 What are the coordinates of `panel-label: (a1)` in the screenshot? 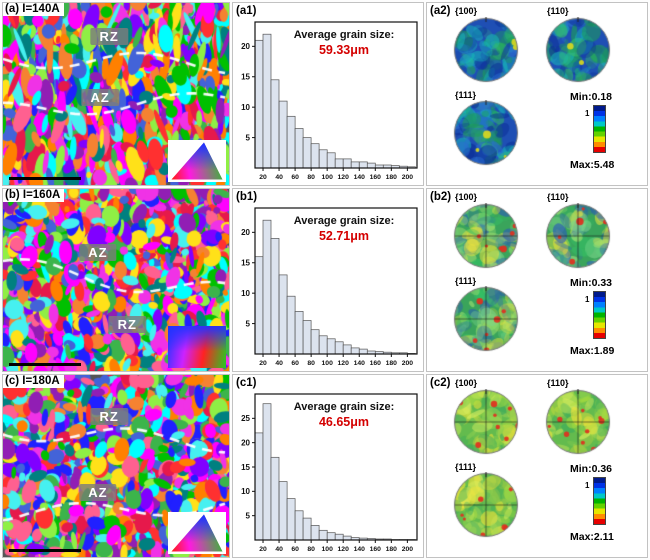 It's located at (246, 11).